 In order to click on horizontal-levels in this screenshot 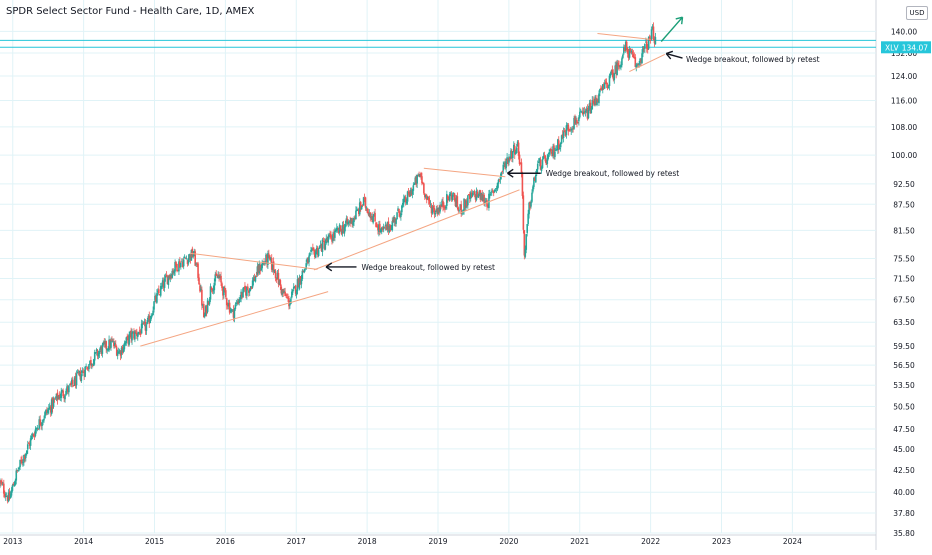, I will do `click(438, 43)`.